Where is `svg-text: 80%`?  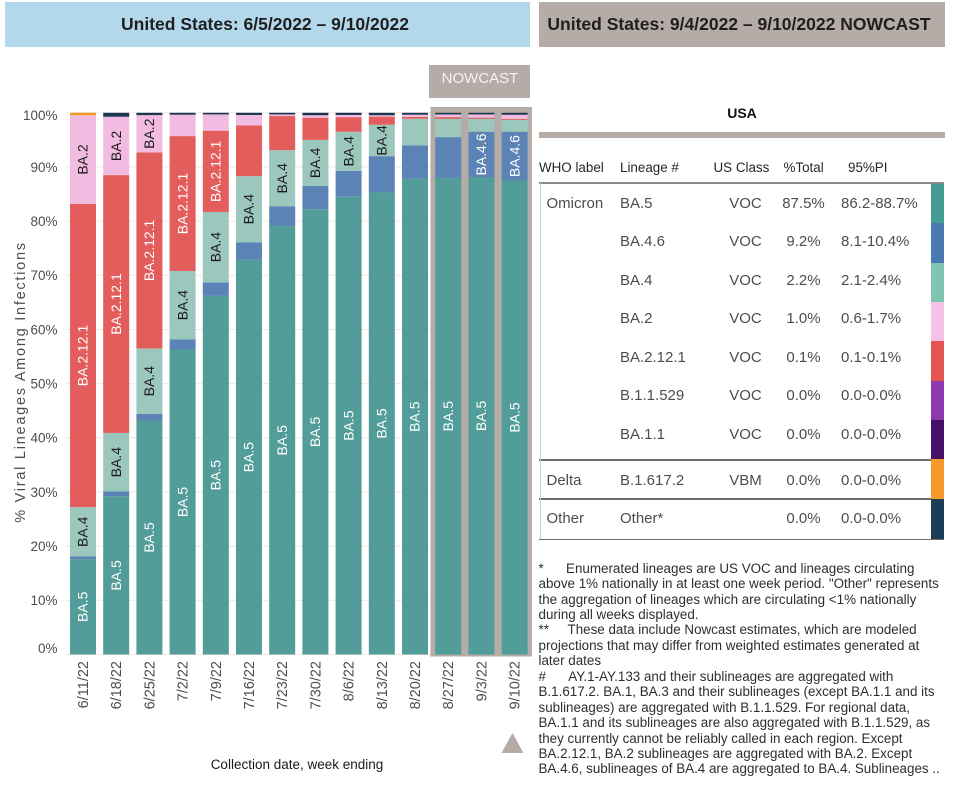
svg-text: 80% is located at coordinates (43, 221).